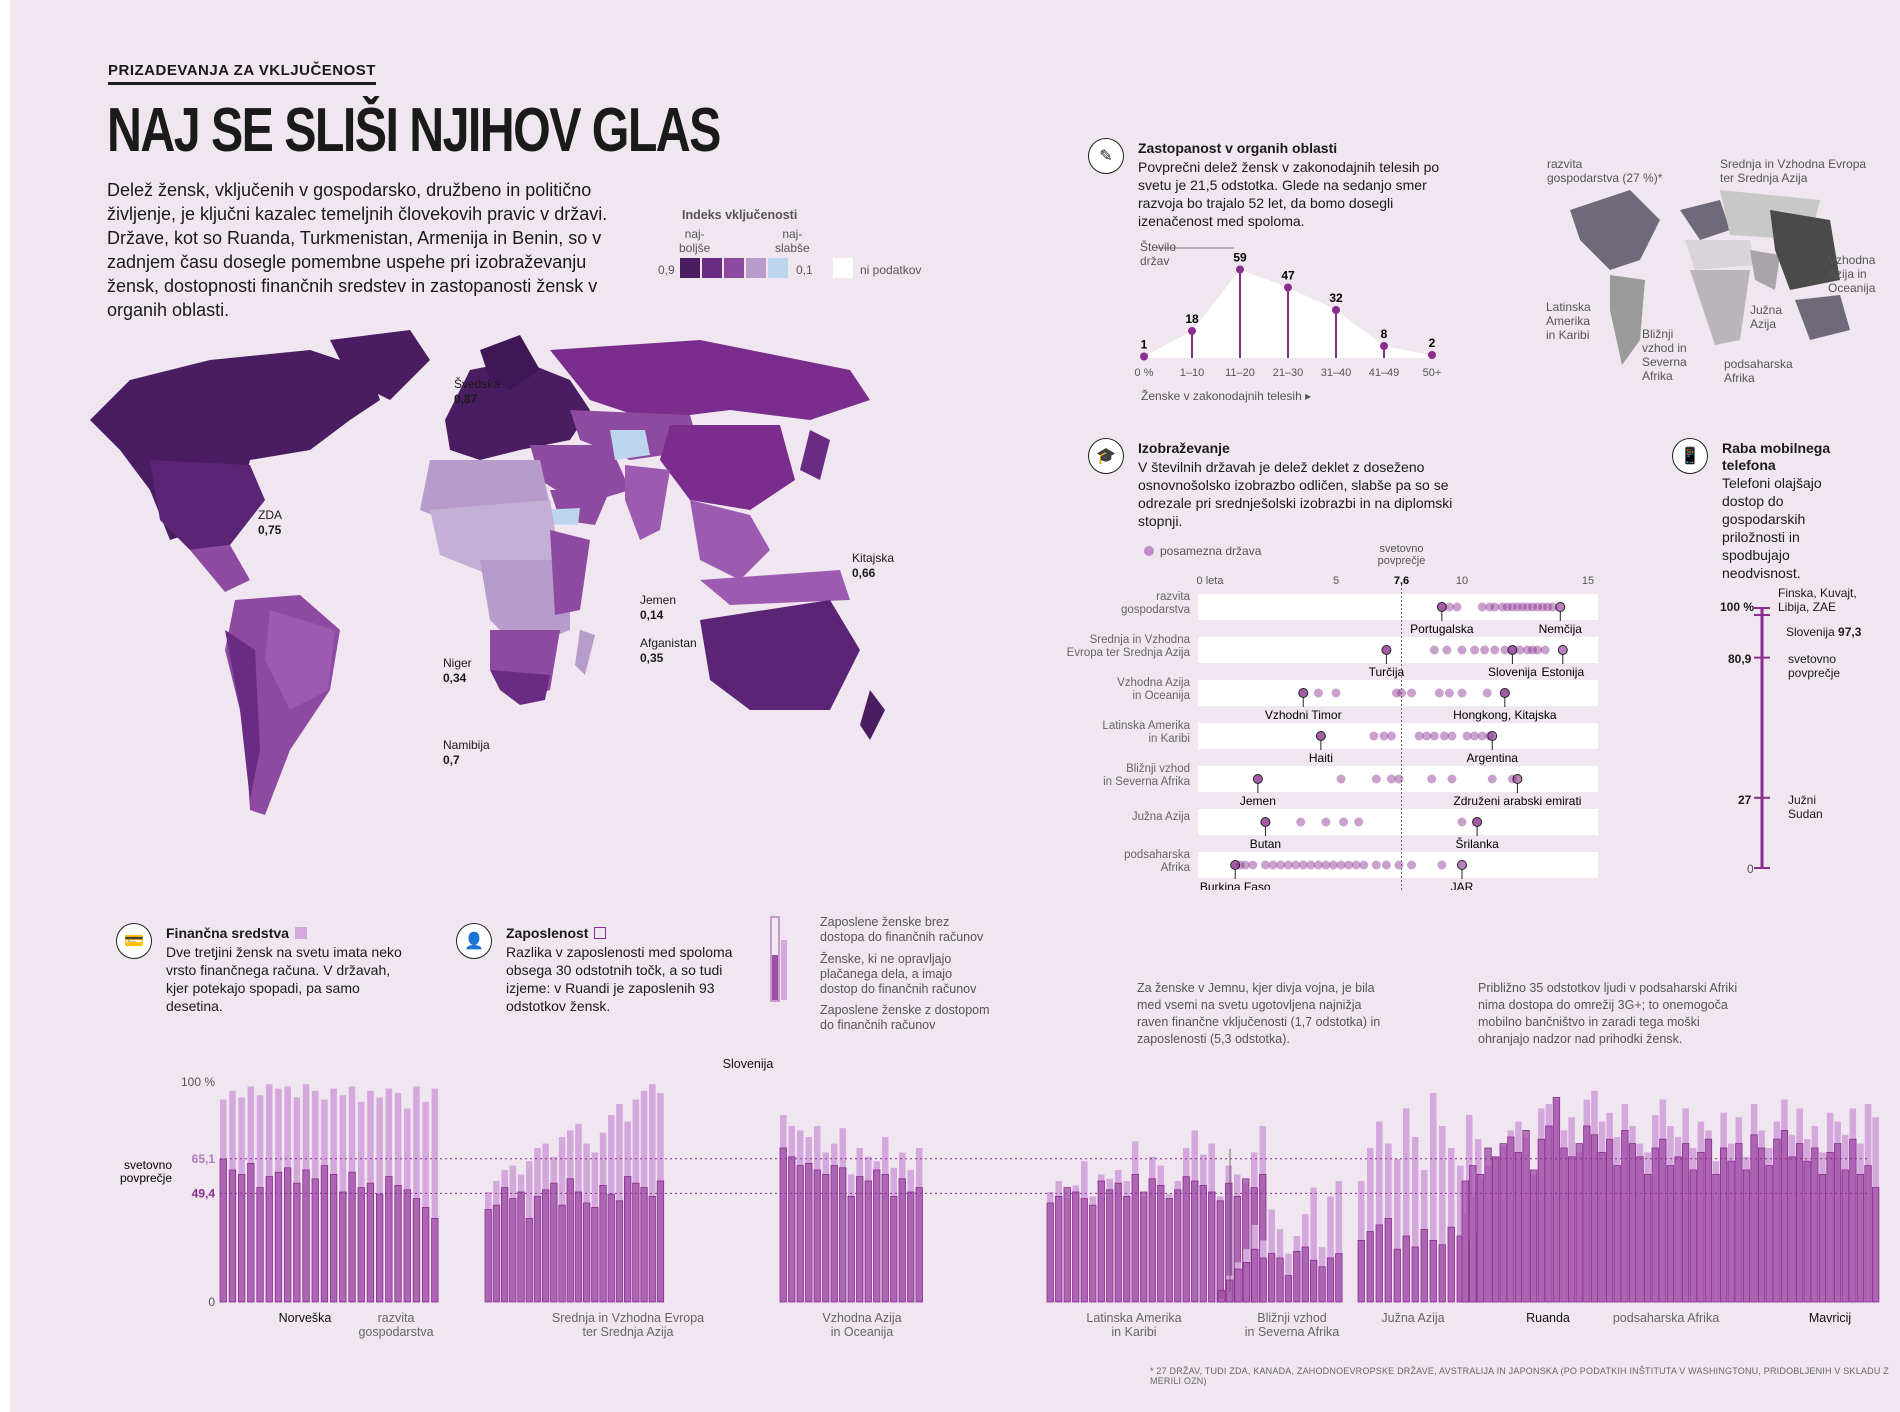  Describe the element at coordinates (466, 752) in the screenshot. I see `map-label-namibia: Namibija 0,7` at that location.